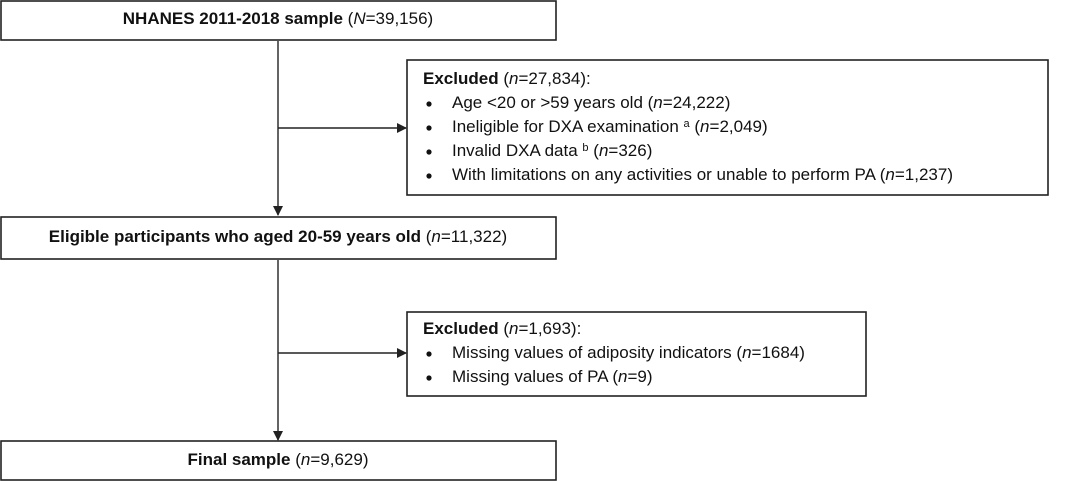 This screenshot has height=481, width=1080. Describe the element at coordinates (639, 376) in the screenshot. I see `text-run: =9)` at that location.